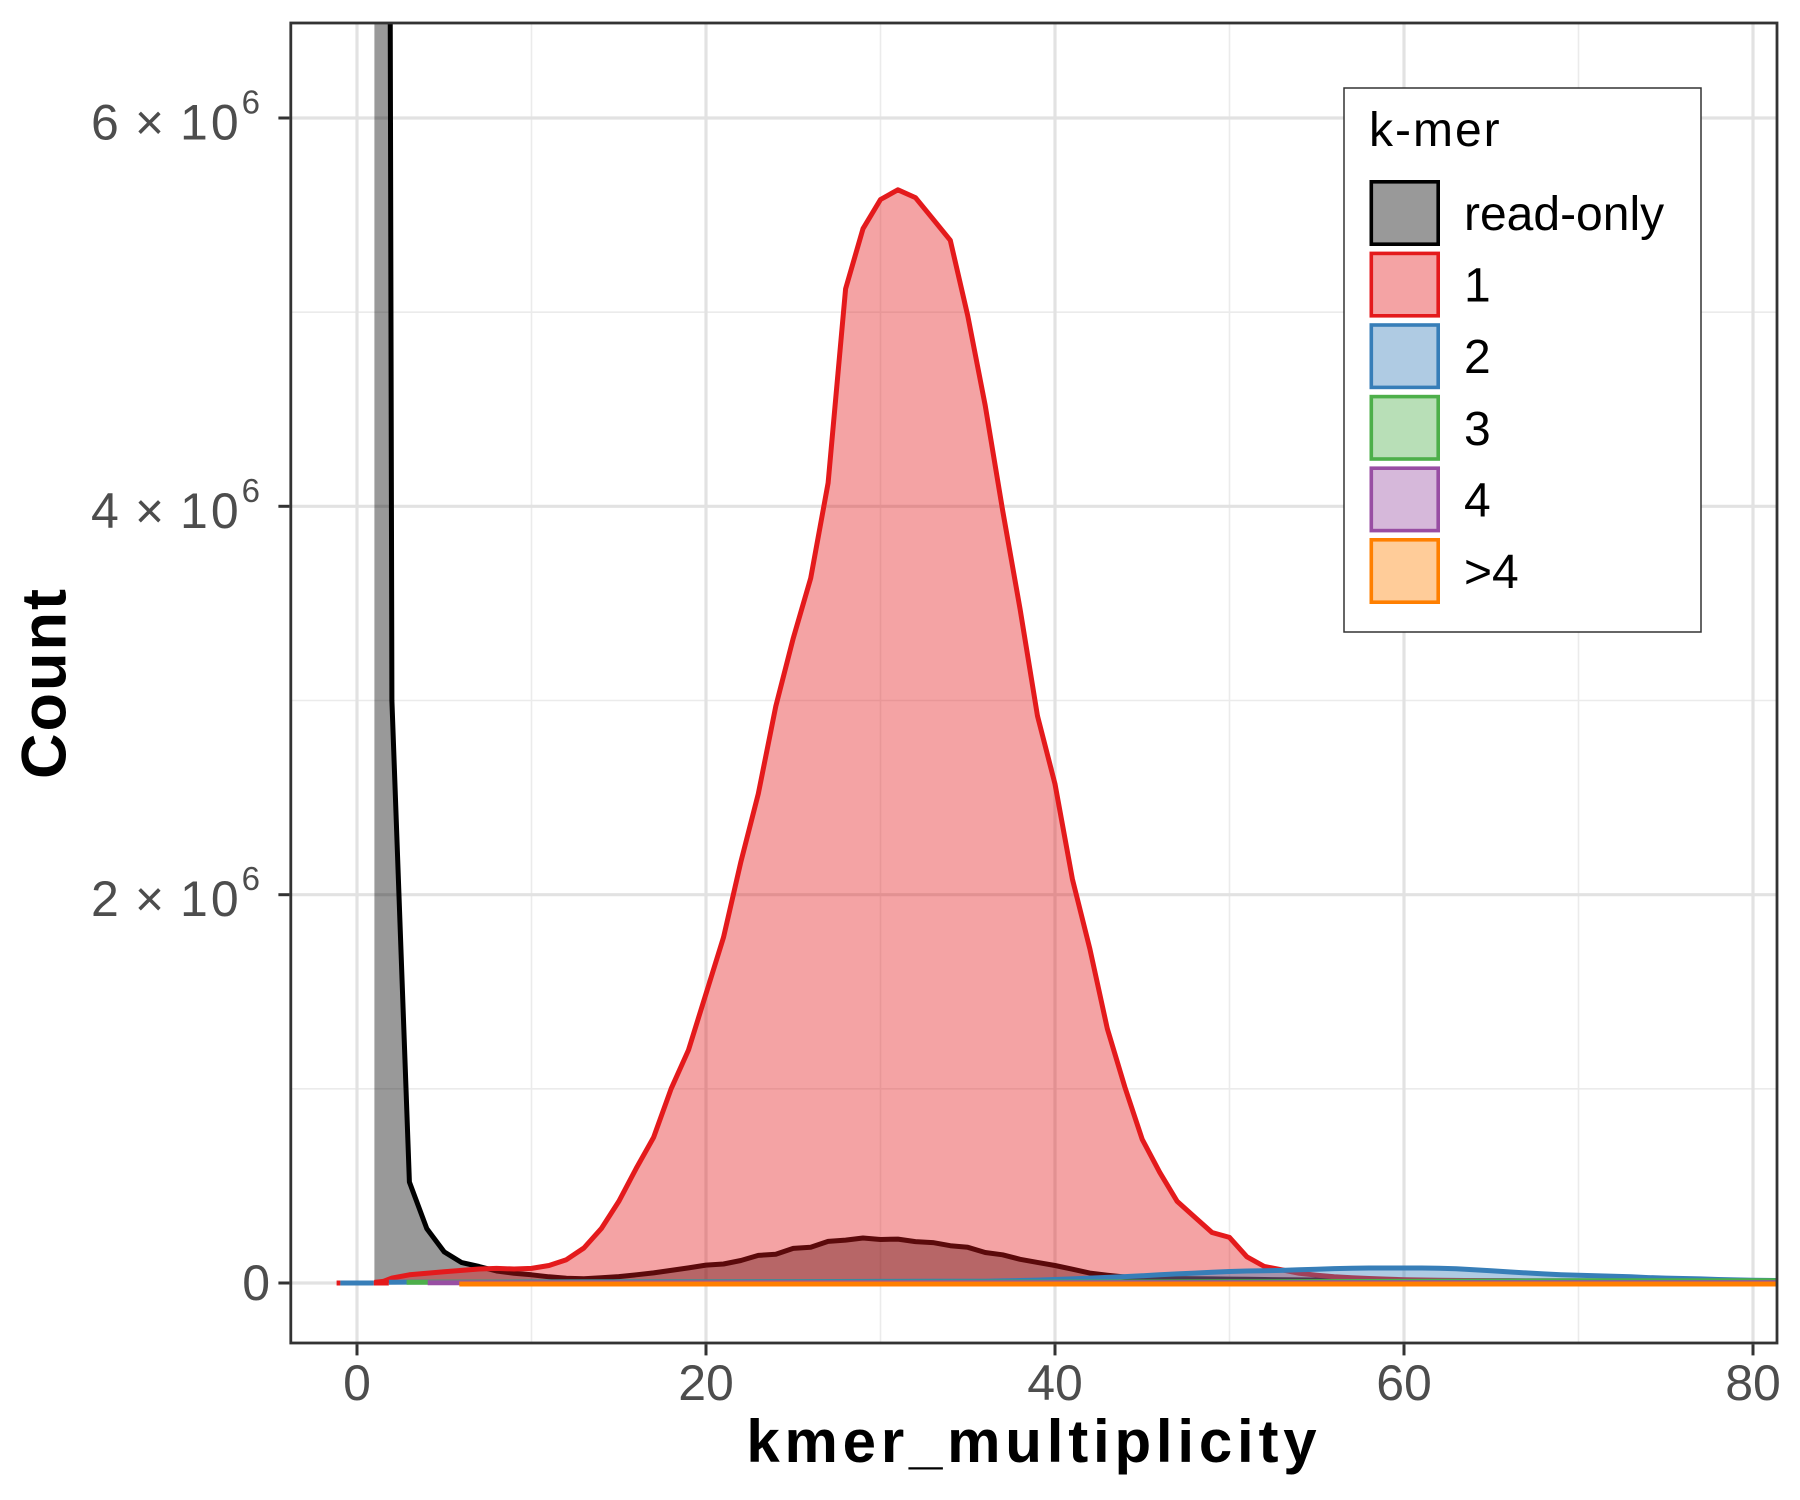  Describe the element at coordinates (175, 505) in the screenshot. I see `svg-text: 4 × 10⁶` at that location.